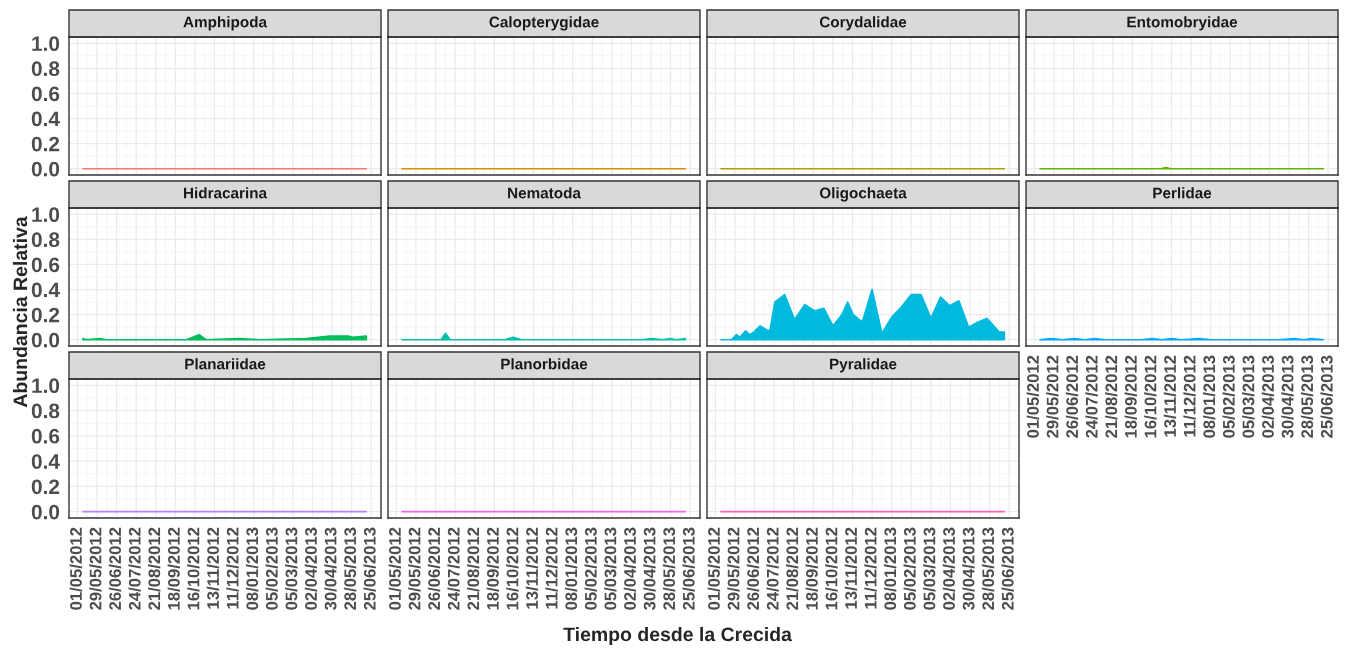 The width and height of the screenshot is (1355, 650). I want to click on chart-title: Amphipoda, so click(225, 23).